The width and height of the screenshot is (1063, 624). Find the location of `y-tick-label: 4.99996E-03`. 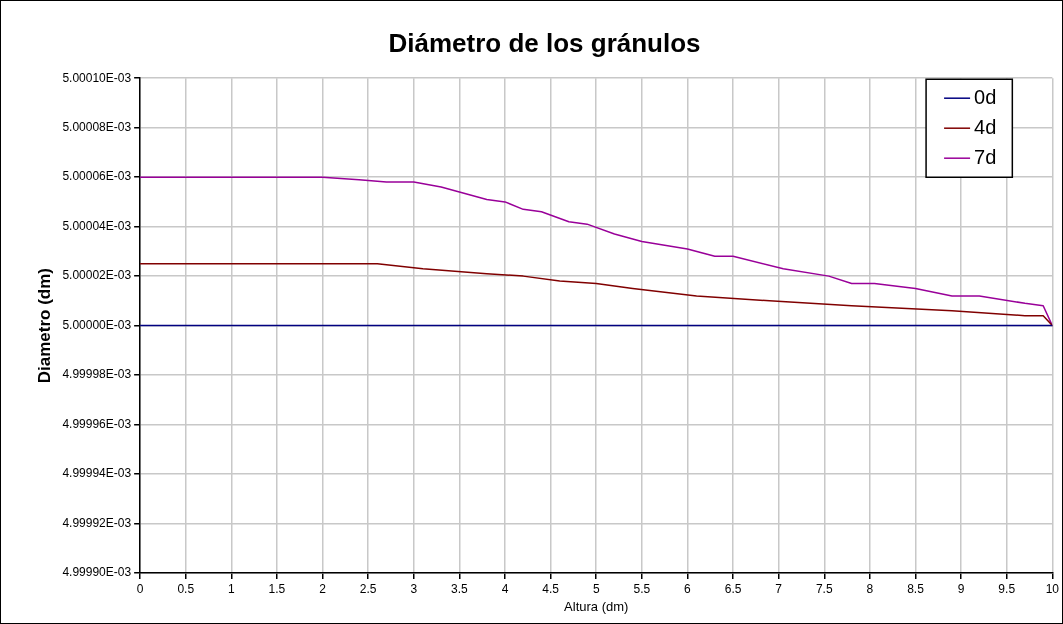

y-tick-label: 4.99996E-03 is located at coordinates (97, 423).